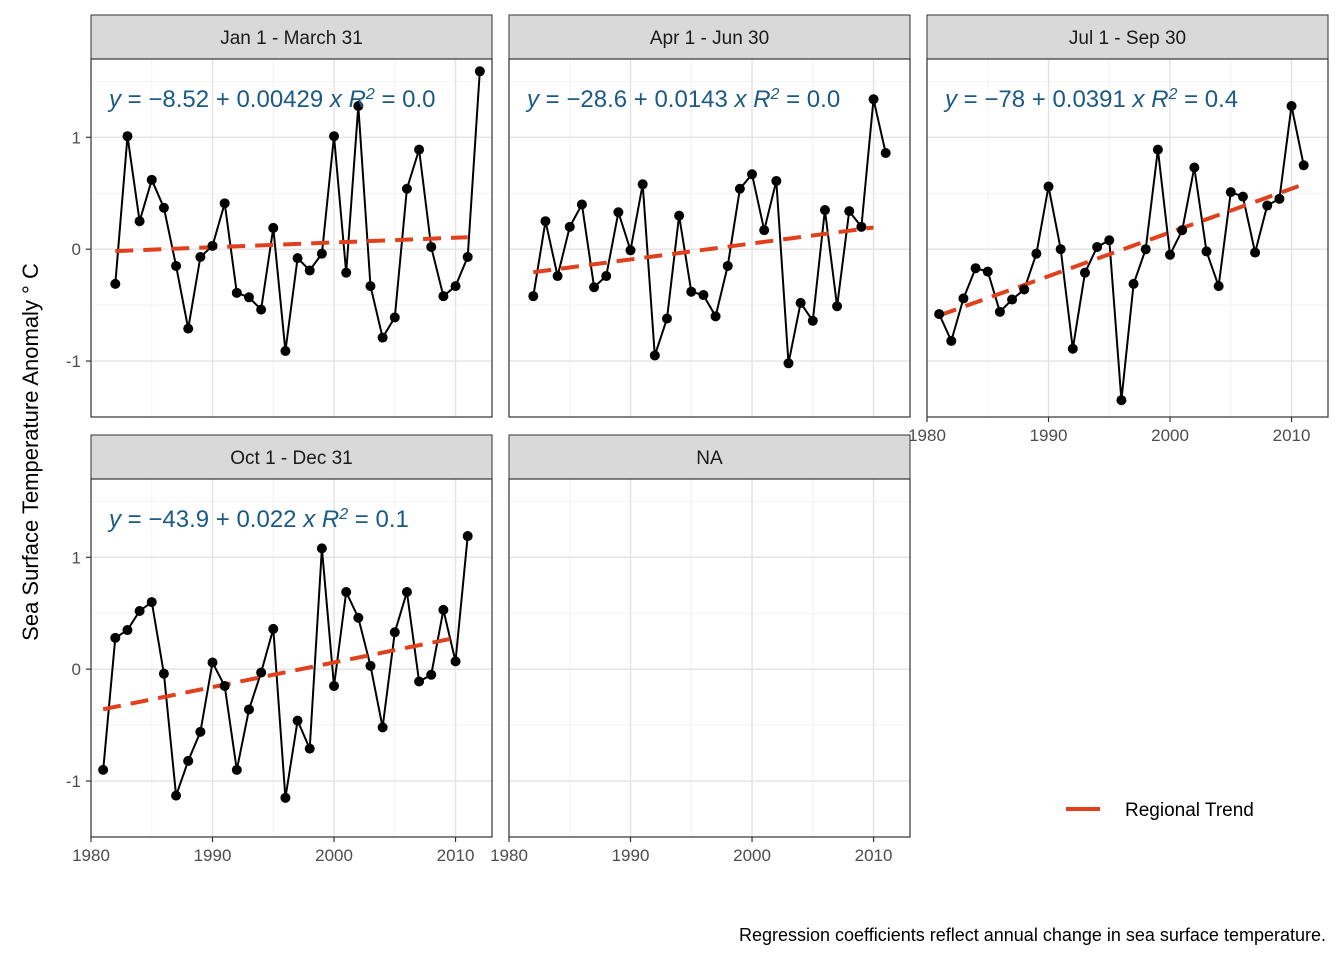  Describe the element at coordinates (279, 99) in the screenshot. I see `equation-slope: 0.00429` at that location.